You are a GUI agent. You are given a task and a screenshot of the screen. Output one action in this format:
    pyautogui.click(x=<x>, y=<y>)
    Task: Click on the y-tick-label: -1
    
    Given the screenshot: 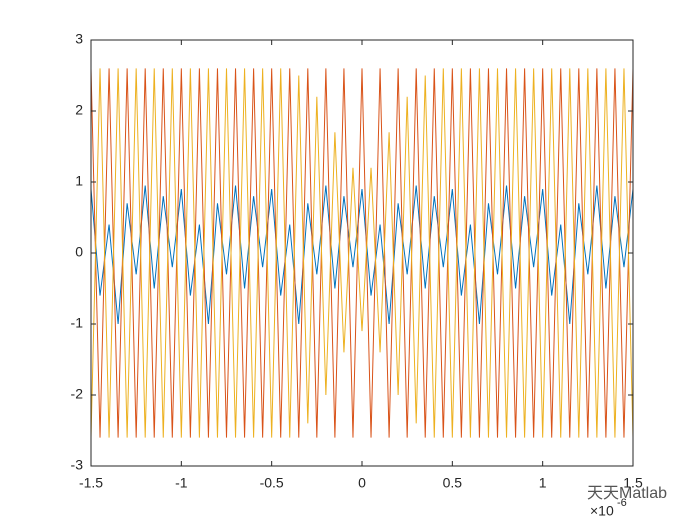 What is the action you would take?
    pyautogui.click(x=77, y=323)
    